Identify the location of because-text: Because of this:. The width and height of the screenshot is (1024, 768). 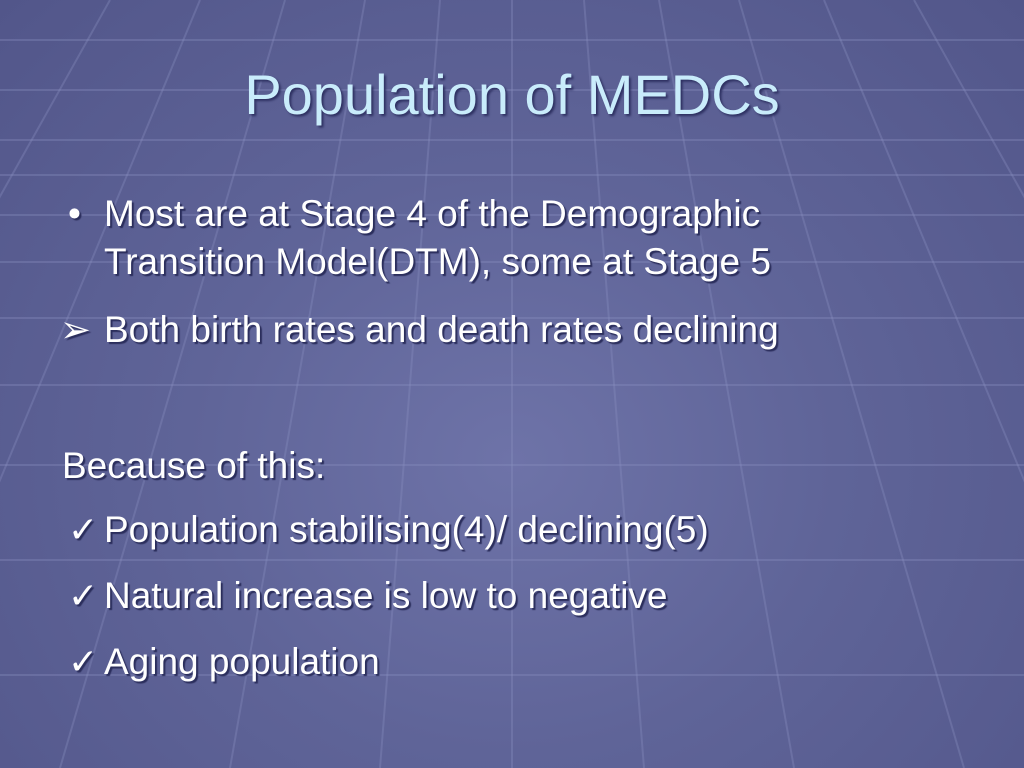
(194, 465).